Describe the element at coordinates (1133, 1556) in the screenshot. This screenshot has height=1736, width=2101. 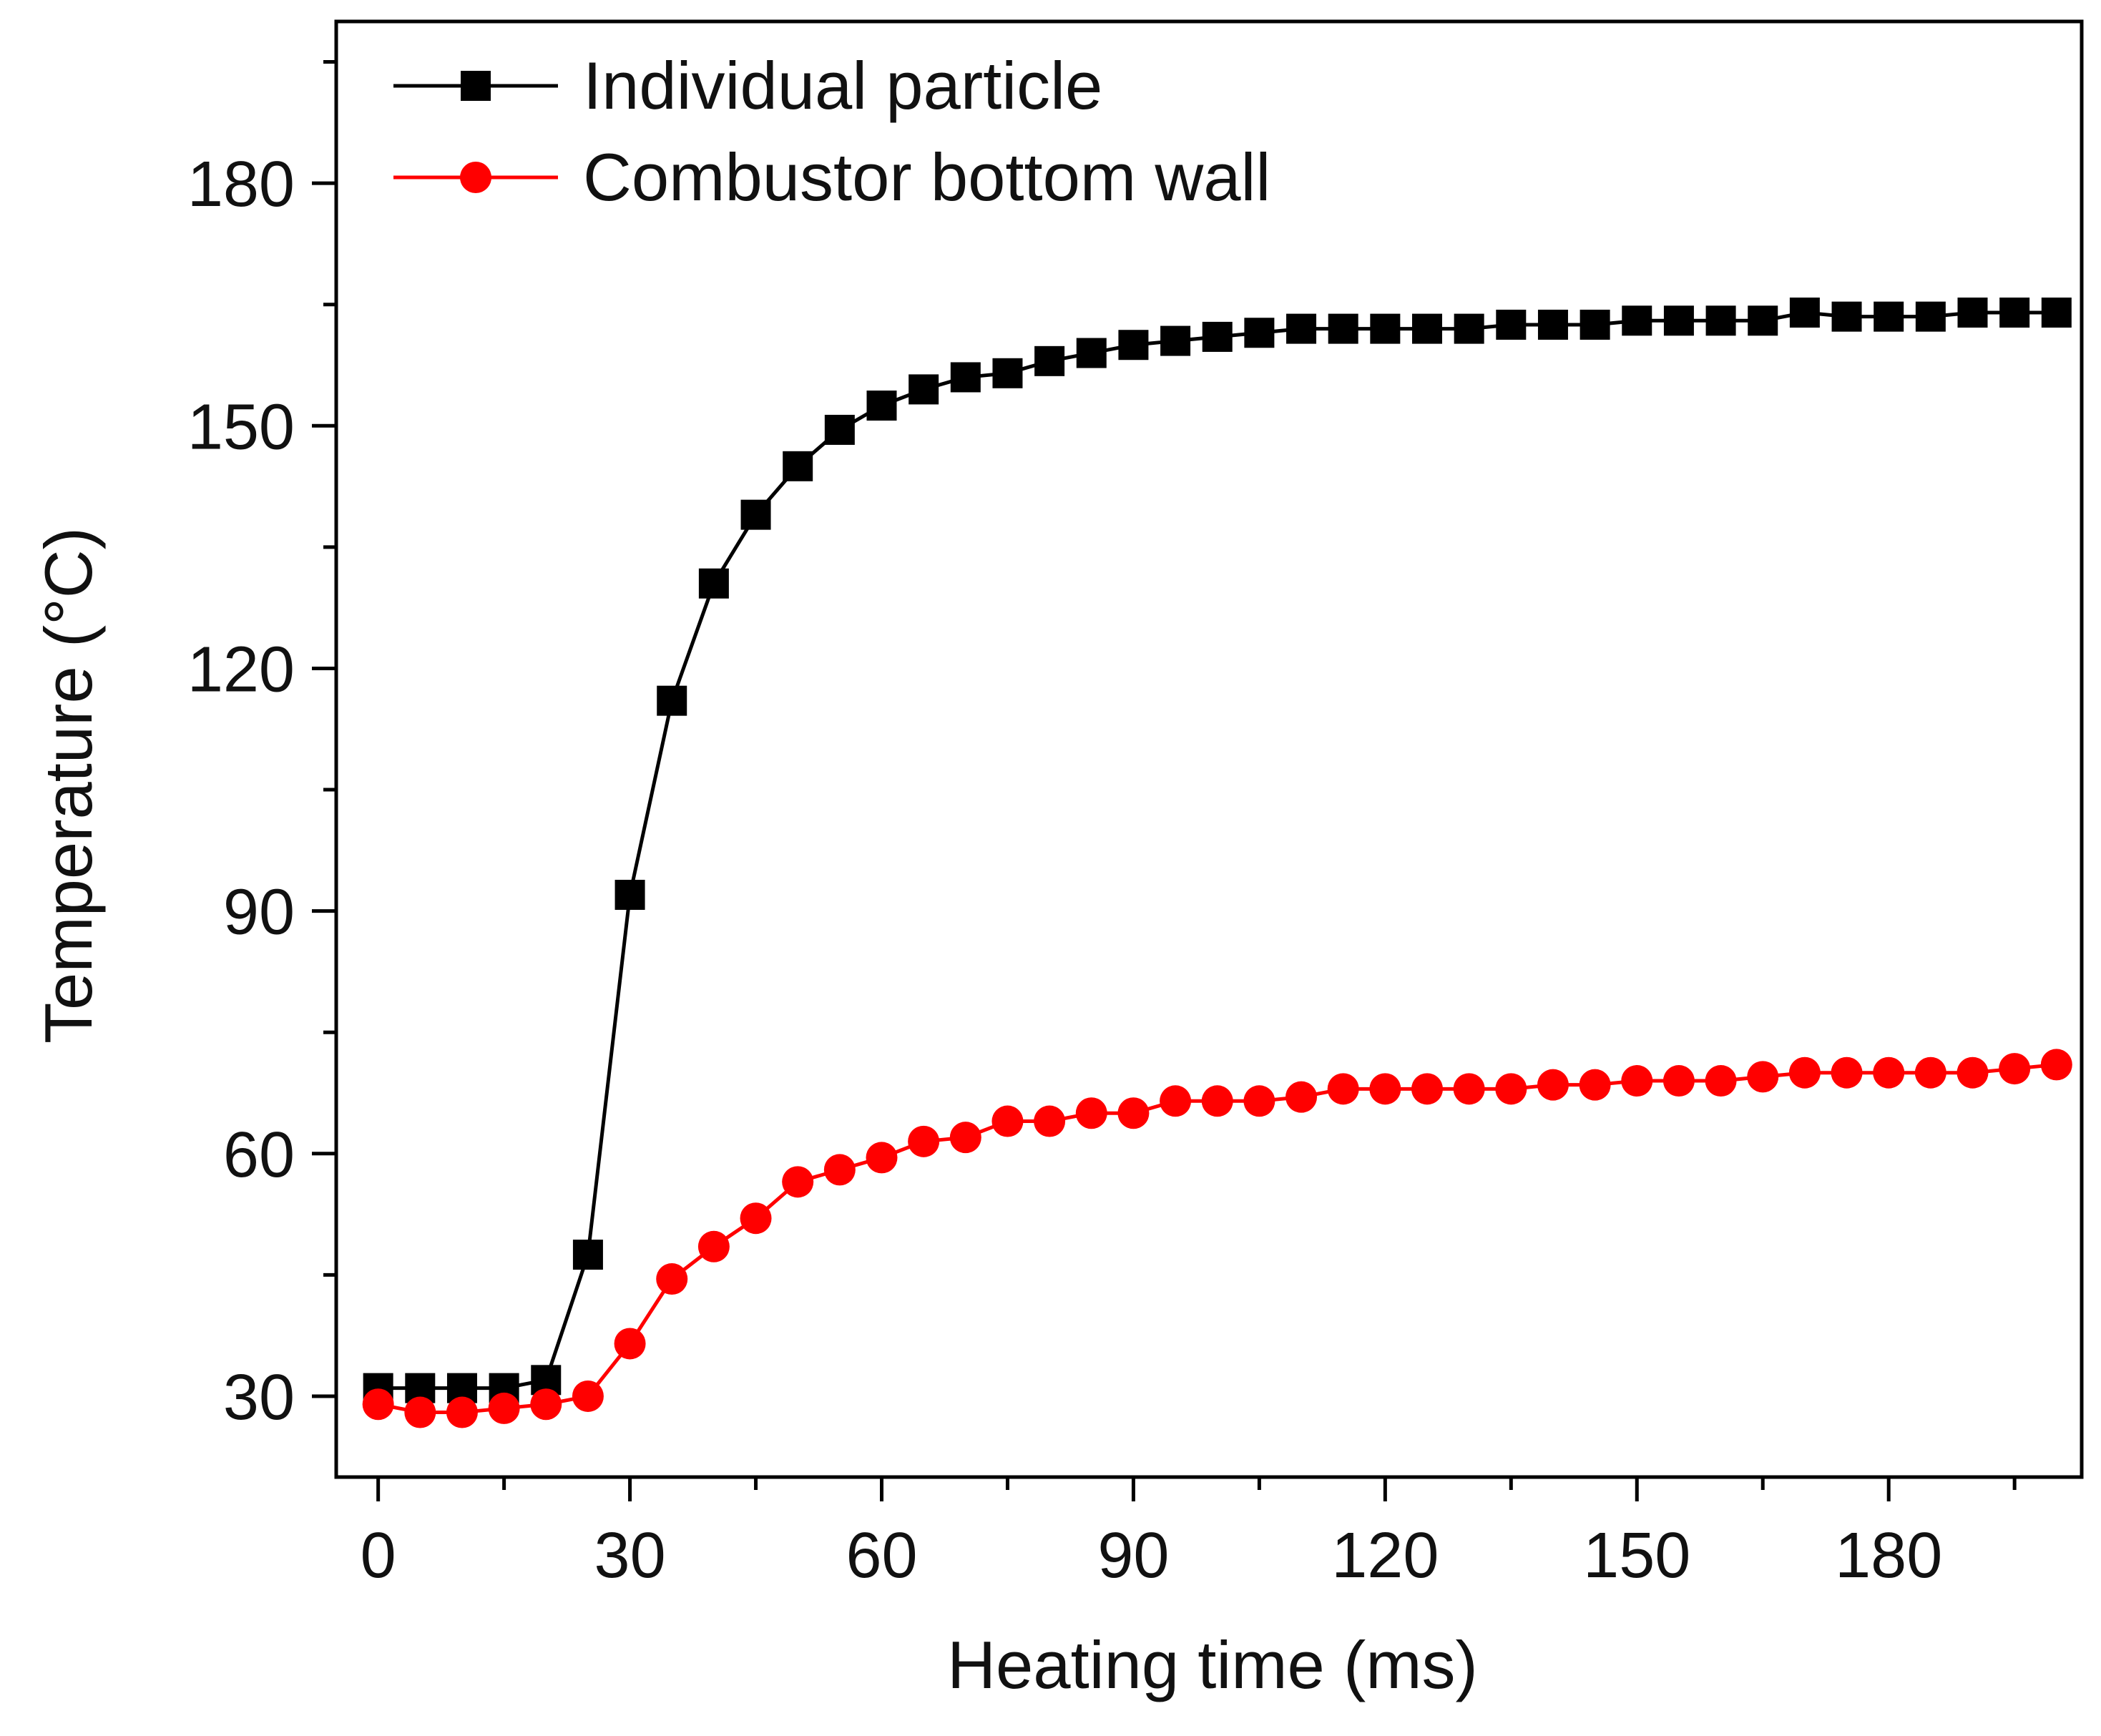
I see `x-tick-label: 90` at that location.